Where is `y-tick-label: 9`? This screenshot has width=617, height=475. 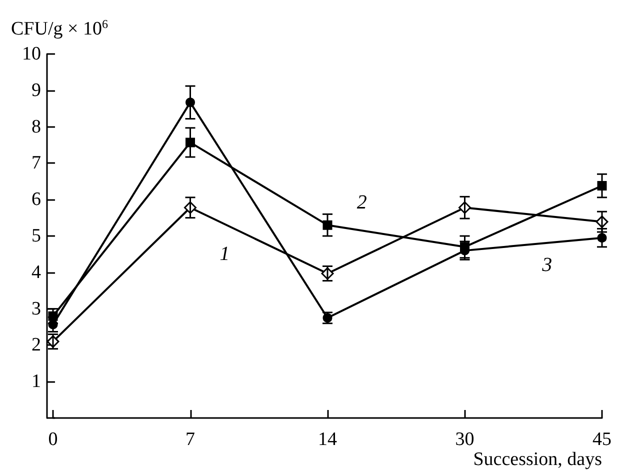
y-tick-label: 9 is located at coordinates (36, 90).